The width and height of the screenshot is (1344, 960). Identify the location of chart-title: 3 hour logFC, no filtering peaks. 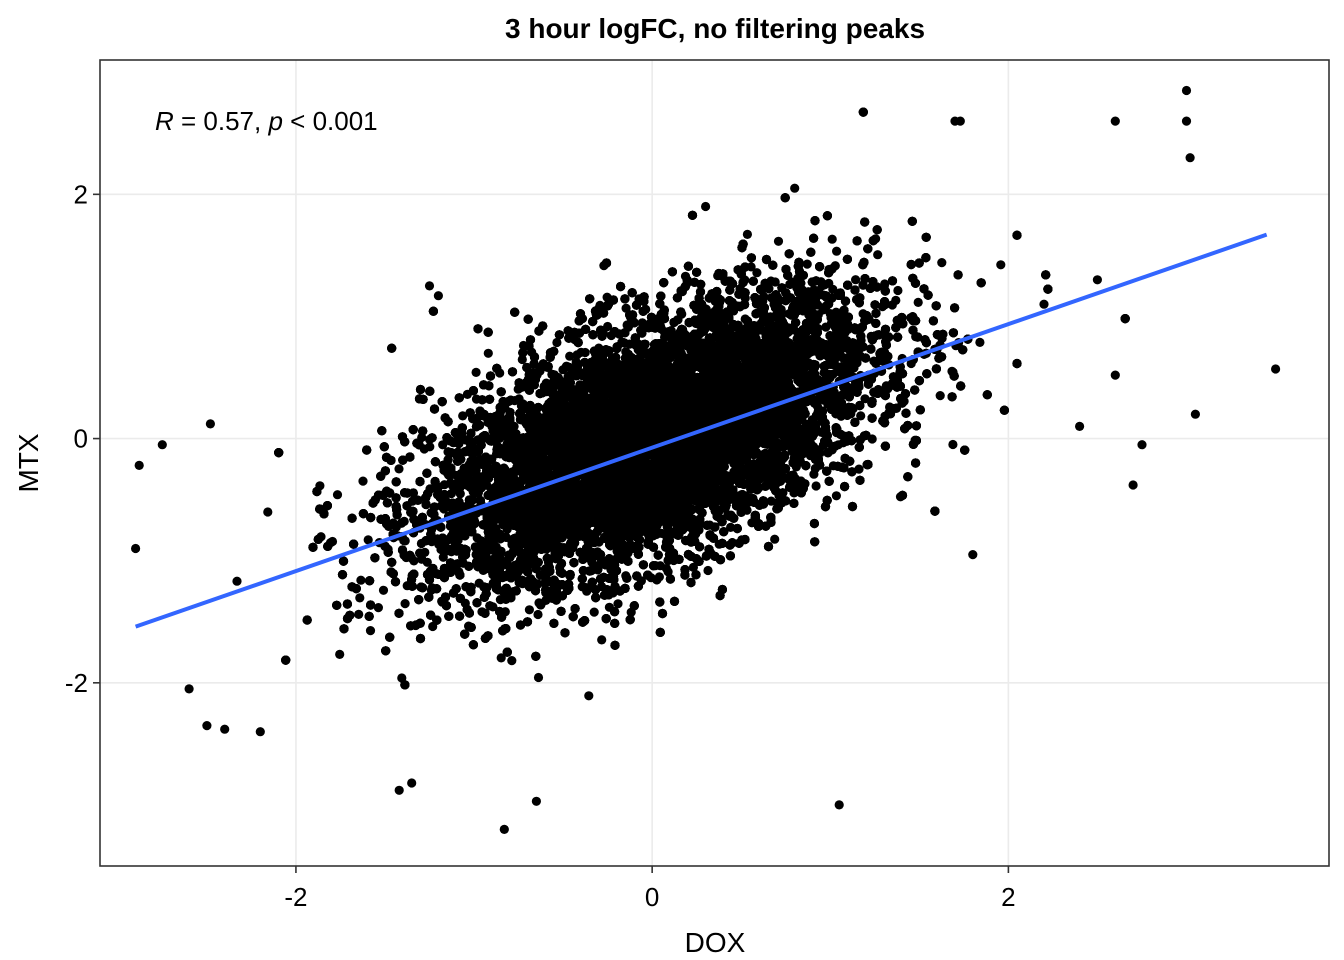
(715, 28).